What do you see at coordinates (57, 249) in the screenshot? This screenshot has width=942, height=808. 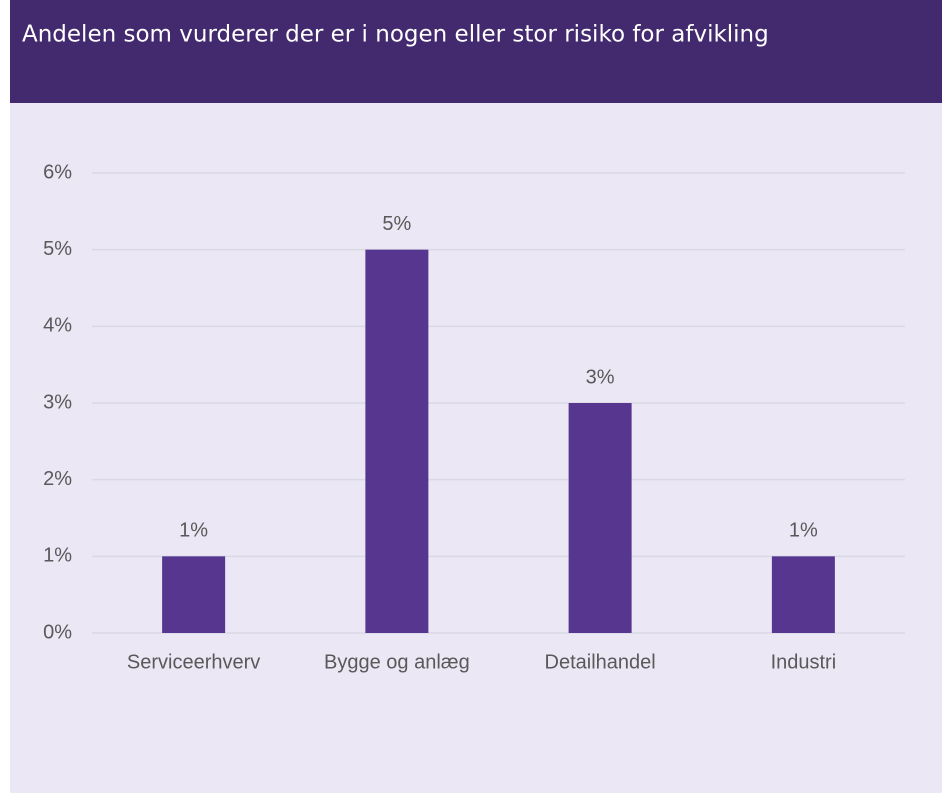 I see `y-tick-label: 5%` at bounding box center [57, 249].